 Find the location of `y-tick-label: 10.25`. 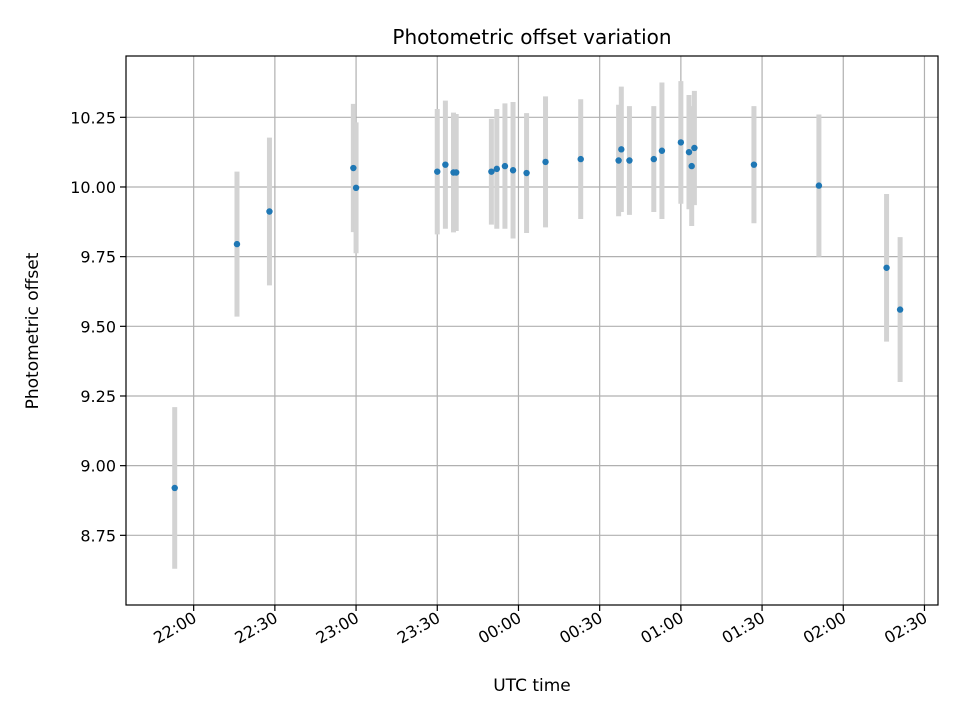

y-tick-label: 10.25 is located at coordinates (93, 117).